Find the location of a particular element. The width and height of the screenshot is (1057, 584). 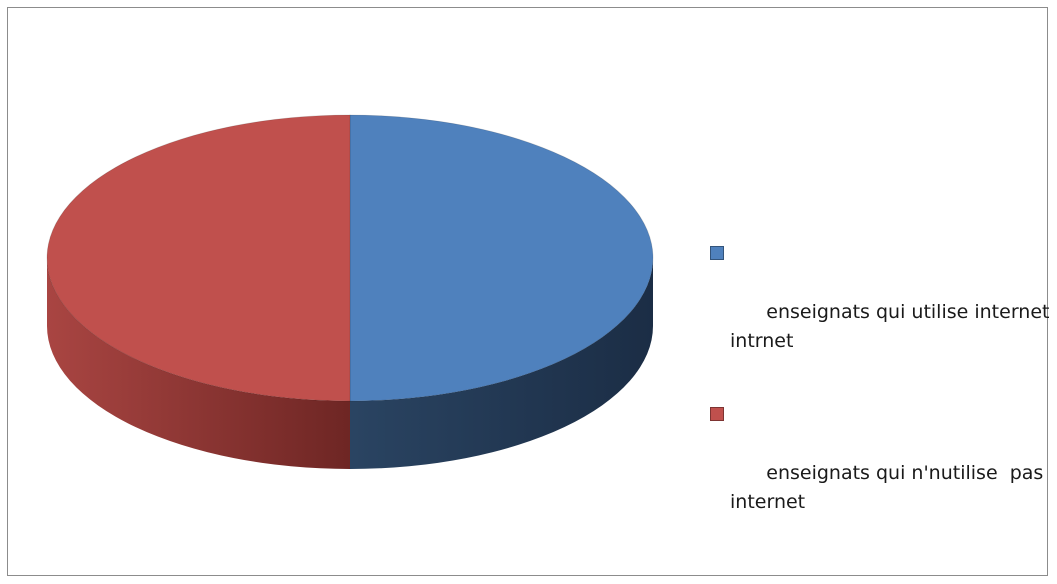

legend-item-uses-internet: enseignats qui utilise internet intrnet is located at coordinates (880, 312).